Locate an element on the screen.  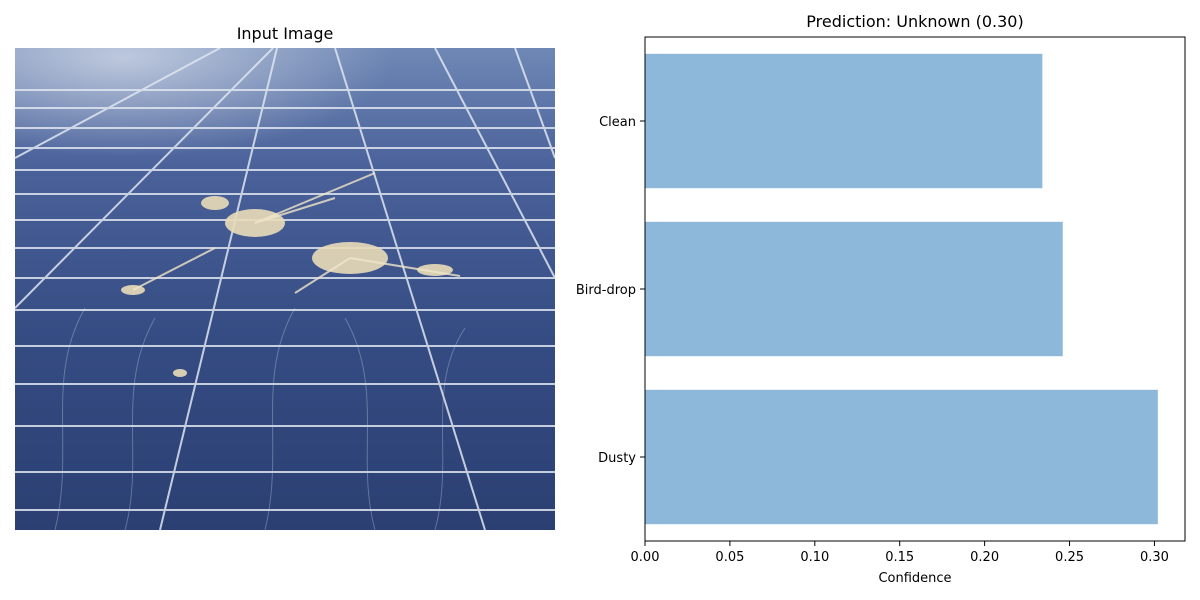
x-tick-label: 0.00 is located at coordinates (645, 557).